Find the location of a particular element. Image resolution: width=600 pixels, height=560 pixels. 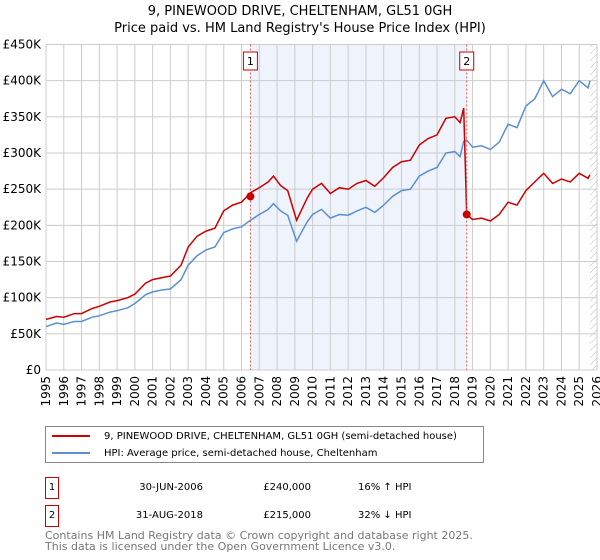

transaction-date: 31-AUG-2018 is located at coordinates (169, 515).